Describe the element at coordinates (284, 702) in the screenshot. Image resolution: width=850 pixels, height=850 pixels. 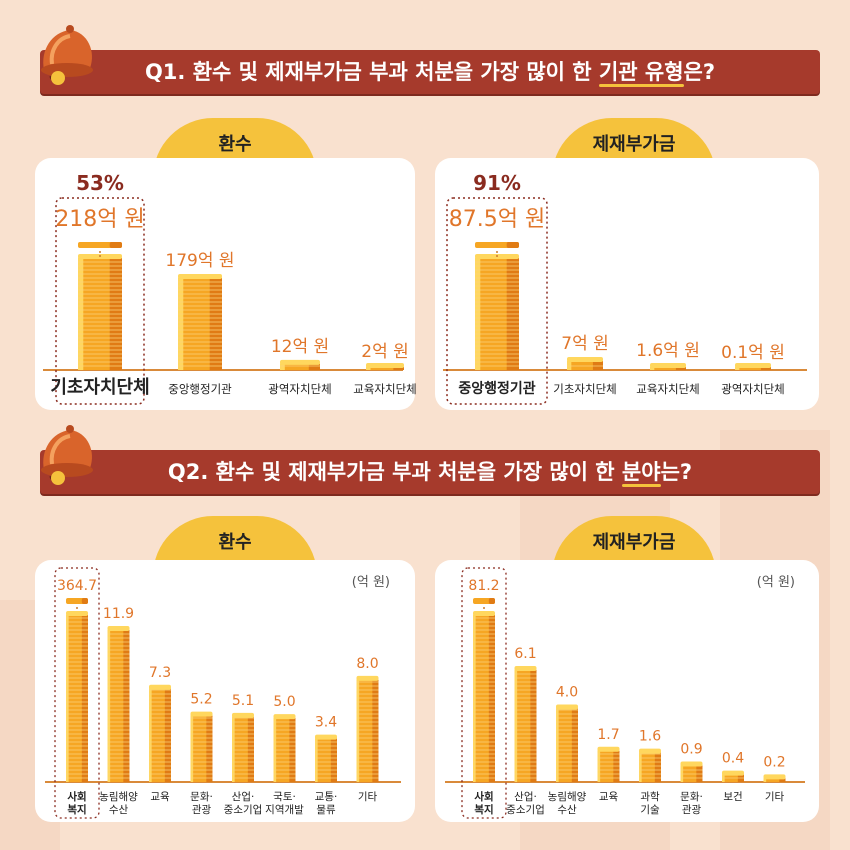
I see `data-label: 5.0` at that location.